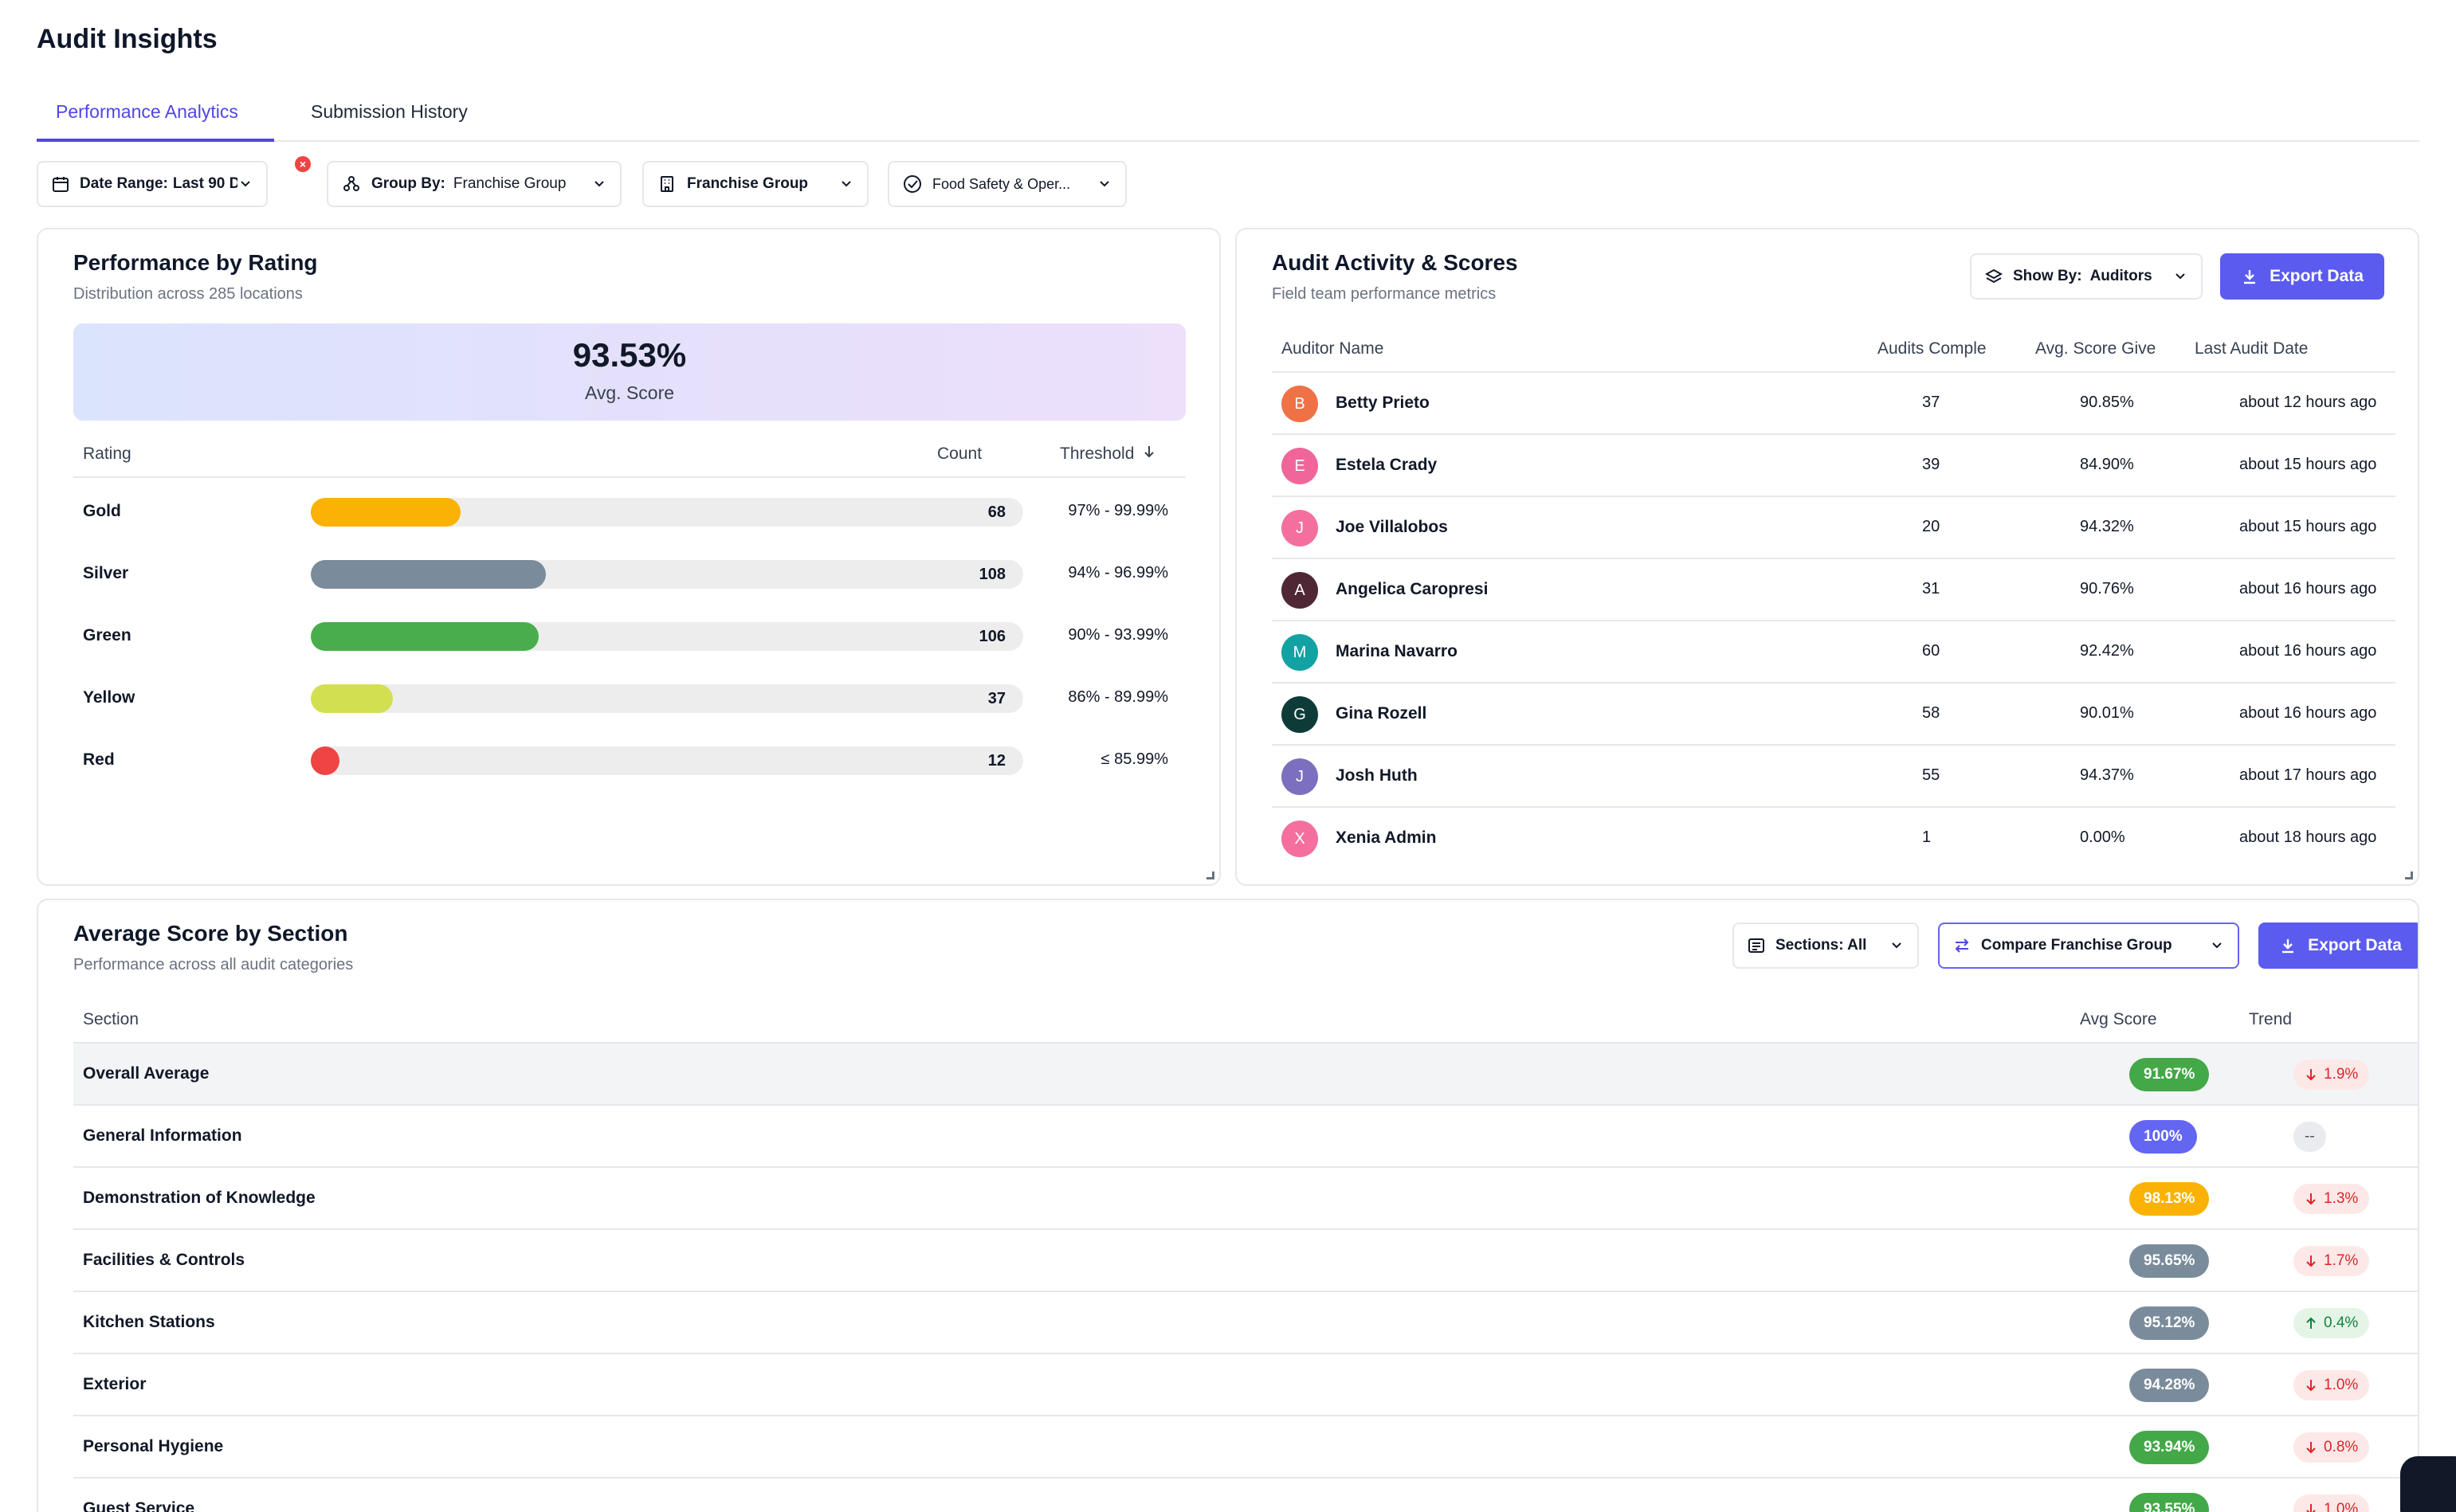 The image size is (2456, 1512). What do you see at coordinates (996, 761) in the screenshot?
I see `rating-count: 12` at bounding box center [996, 761].